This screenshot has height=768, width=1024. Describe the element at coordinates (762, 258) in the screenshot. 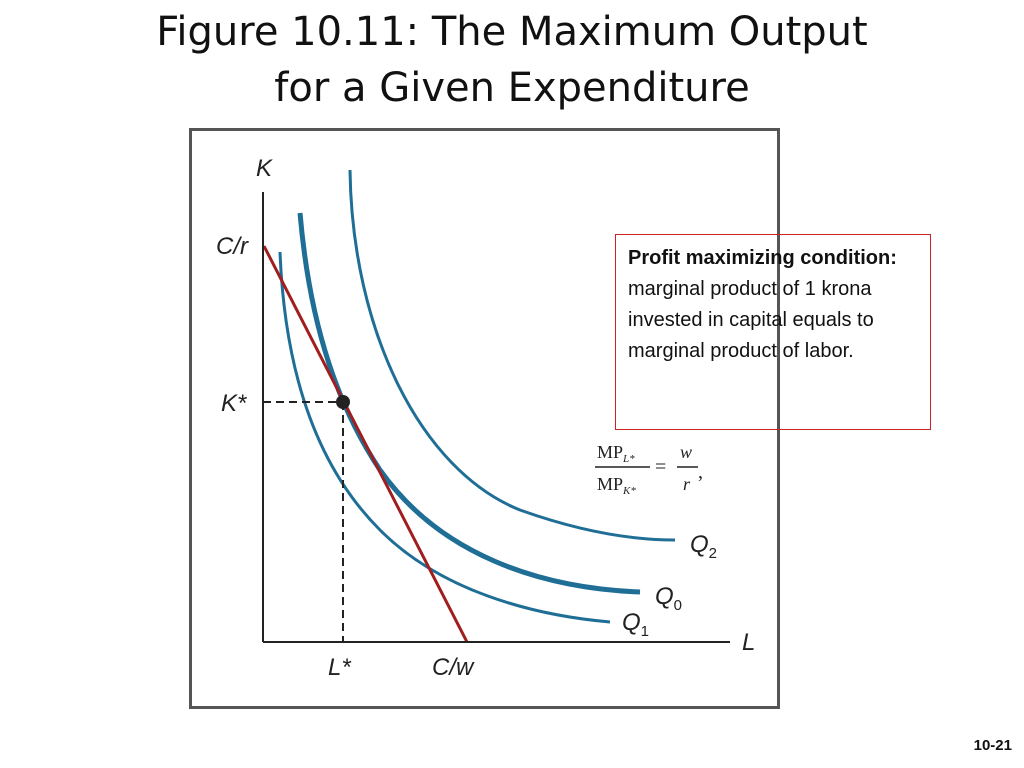

I see `callout-heading: Profit maximizing condition:` at that location.